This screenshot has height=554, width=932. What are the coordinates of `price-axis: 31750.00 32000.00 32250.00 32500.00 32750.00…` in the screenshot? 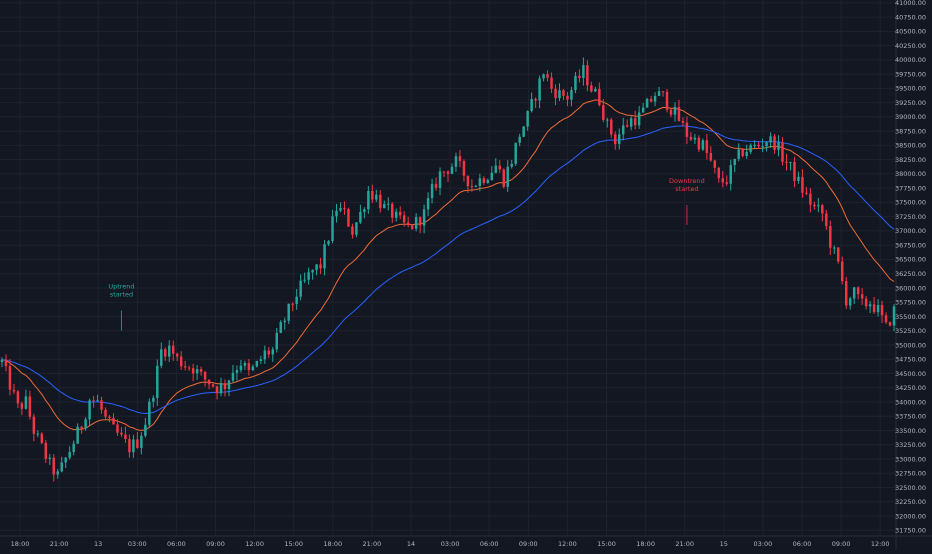 It's located at (910, 275).